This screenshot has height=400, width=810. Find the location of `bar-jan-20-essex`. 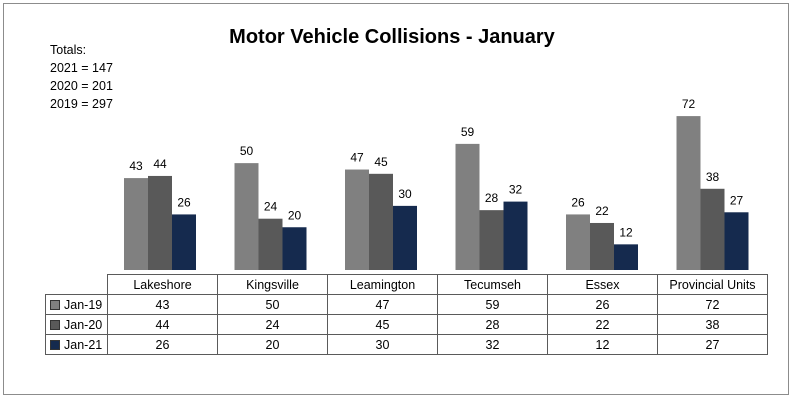

bar-jan-20-essex is located at coordinates (602, 246).